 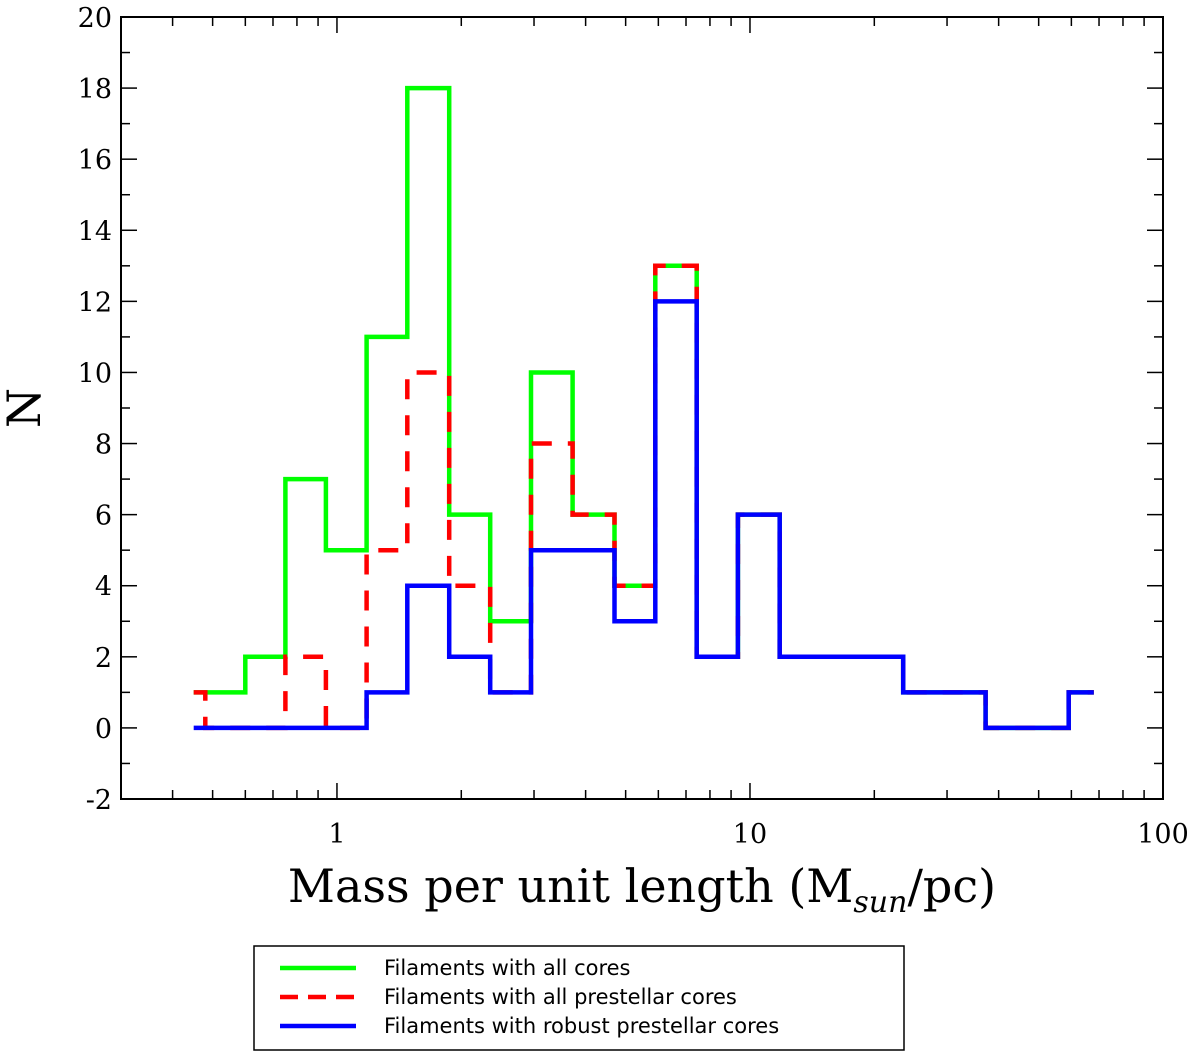 What do you see at coordinates (336, 834) in the screenshot?
I see `x-tick-label: 1` at bounding box center [336, 834].